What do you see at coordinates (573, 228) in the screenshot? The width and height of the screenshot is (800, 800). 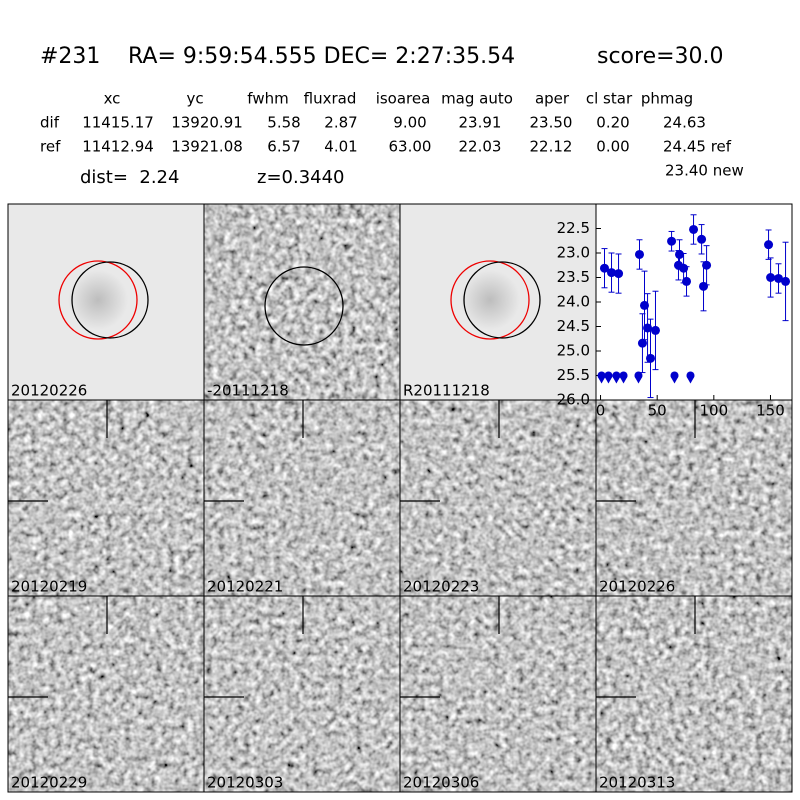 I see `y-tick-label: 22.5` at bounding box center [573, 228].